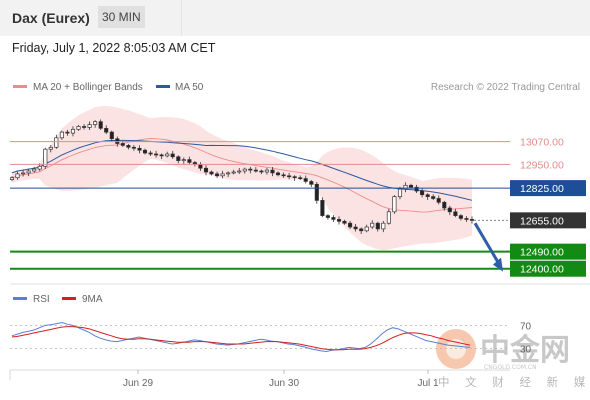 The width and height of the screenshot is (590, 400). I want to click on watermark-brand: 中金网, so click(525, 350).